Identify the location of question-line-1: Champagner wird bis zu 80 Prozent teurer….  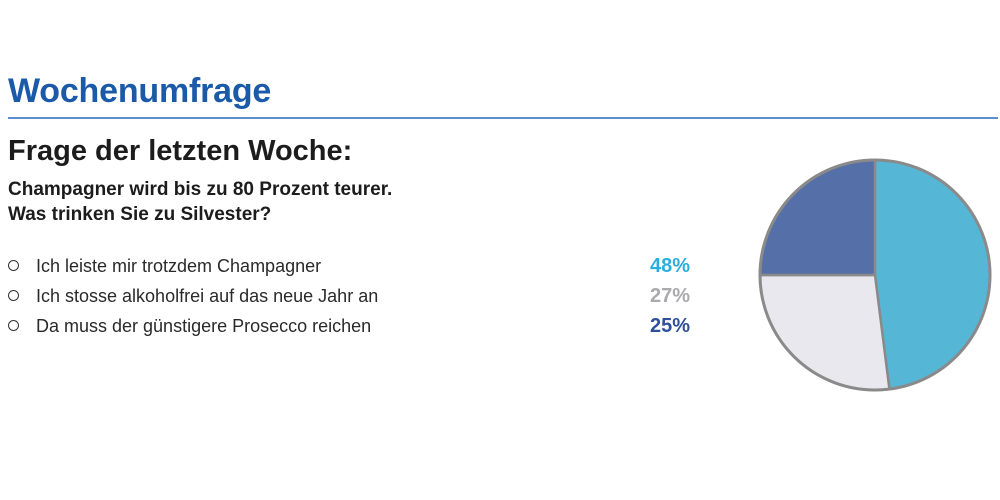
(200, 189).